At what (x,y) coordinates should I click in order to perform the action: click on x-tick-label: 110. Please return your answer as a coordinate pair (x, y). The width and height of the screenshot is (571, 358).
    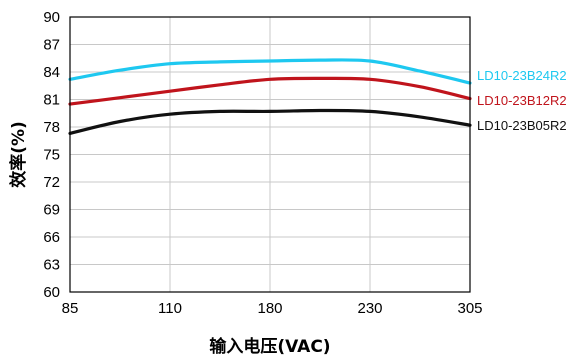
    Looking at the image, I should click on (170, 308).